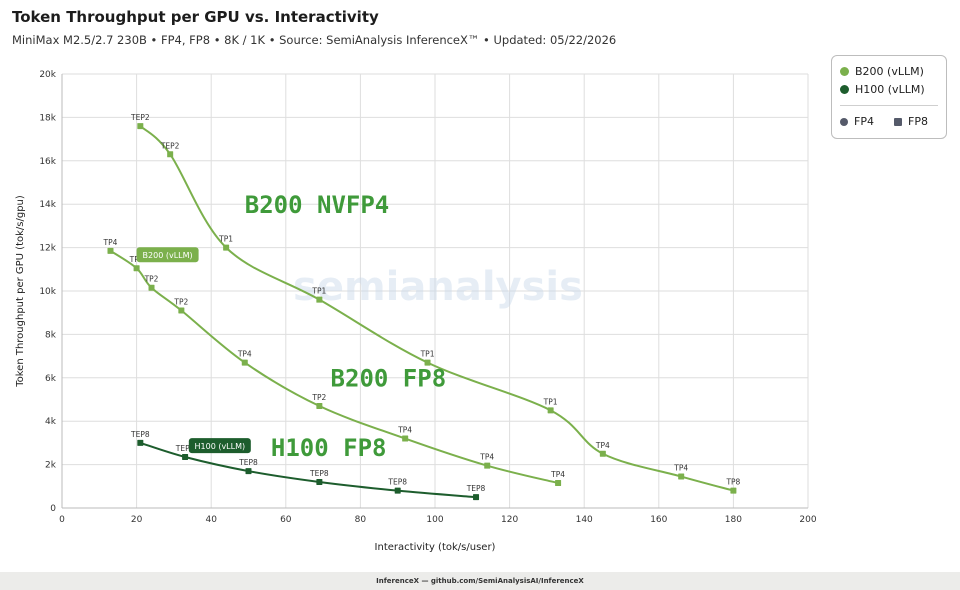 The height and width of the screenshot is (590, 960). Describe the element at coordinates (732, 482) in the screenshot. I see `point-label: TP8` at that location.